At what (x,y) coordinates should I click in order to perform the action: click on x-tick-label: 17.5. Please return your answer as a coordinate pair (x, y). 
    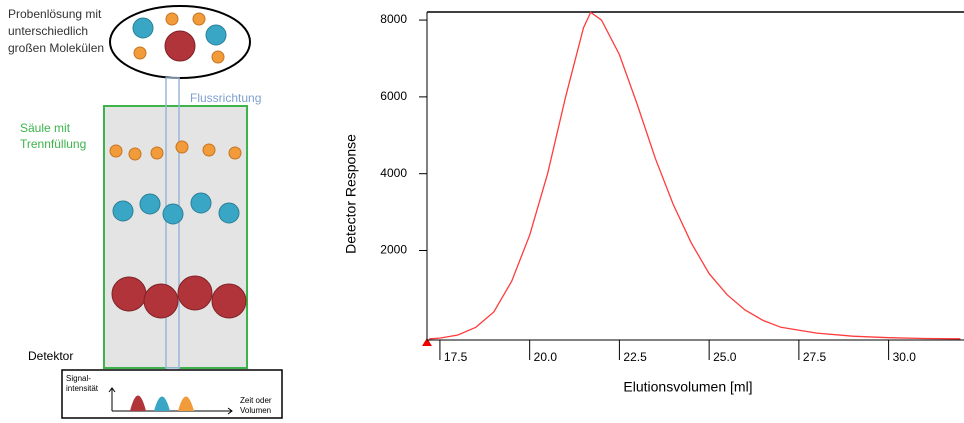
    Looking at the image, I should click on (456, 357).